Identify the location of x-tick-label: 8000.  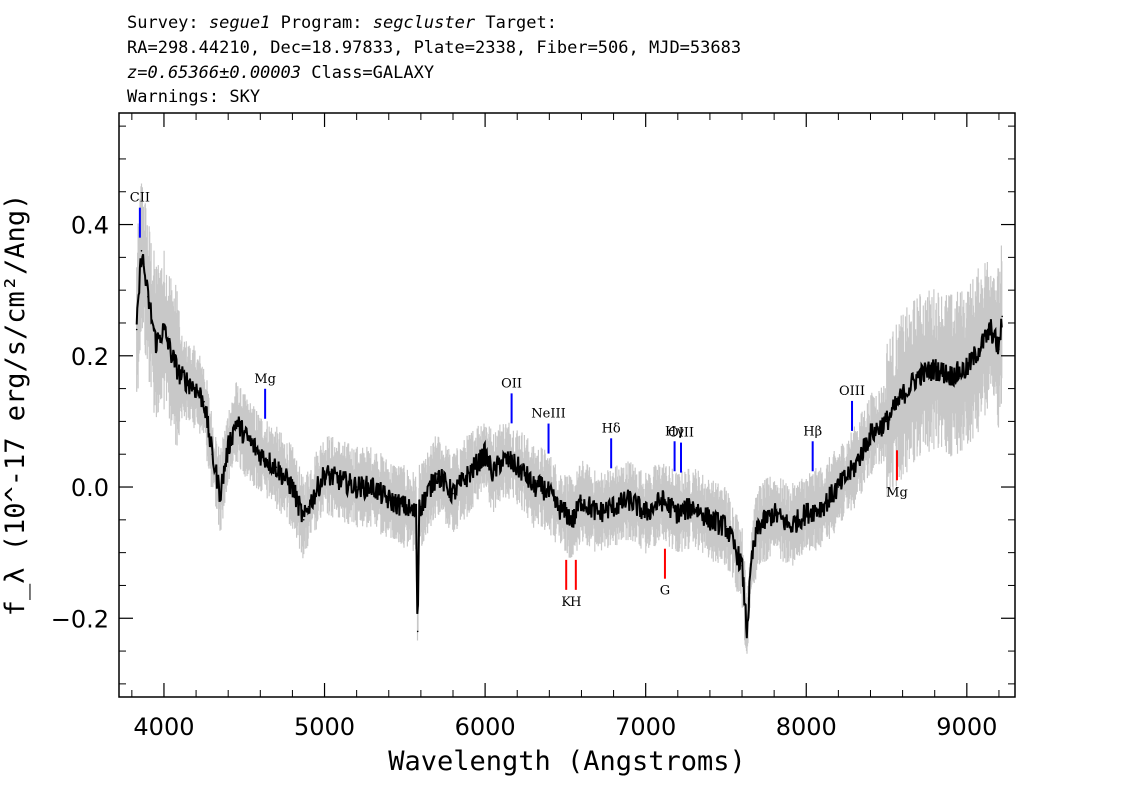
(806, 727).